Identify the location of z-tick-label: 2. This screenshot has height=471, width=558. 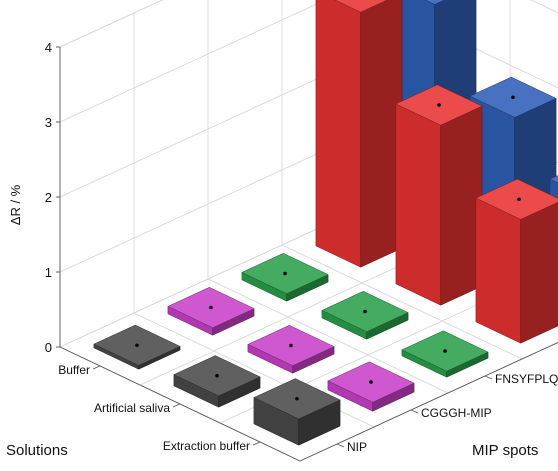
(48, 197).